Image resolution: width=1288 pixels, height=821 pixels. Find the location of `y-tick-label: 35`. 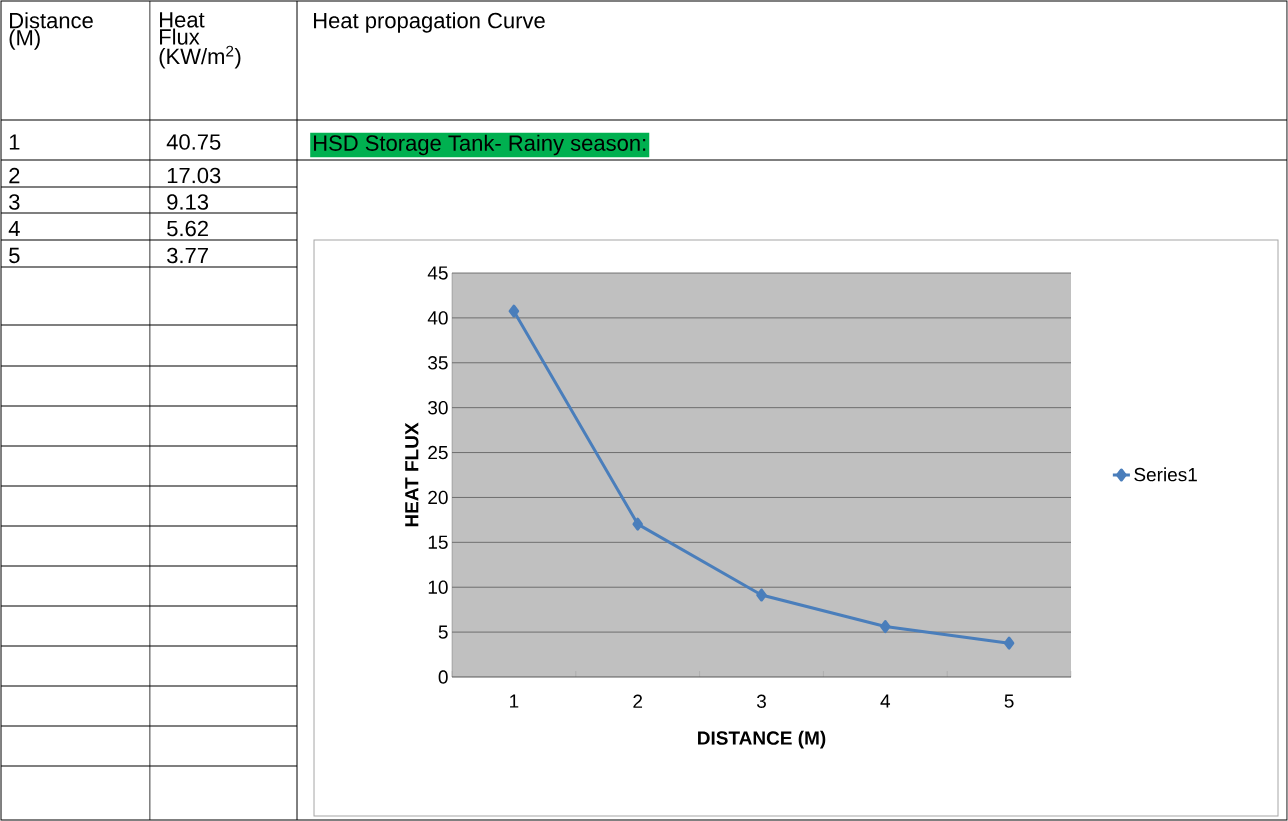

y-tick-label: 35 is located at coordinates (438, 363).